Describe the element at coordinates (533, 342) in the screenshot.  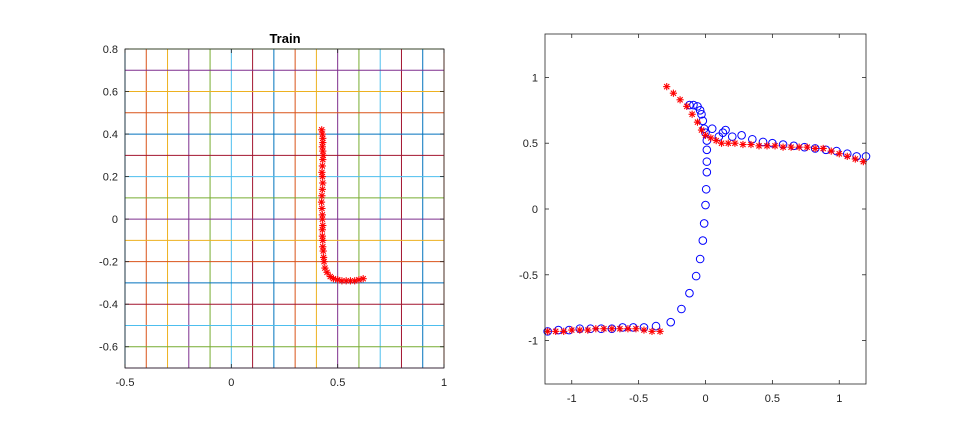
I see `y-tick-label: -1` at that location.